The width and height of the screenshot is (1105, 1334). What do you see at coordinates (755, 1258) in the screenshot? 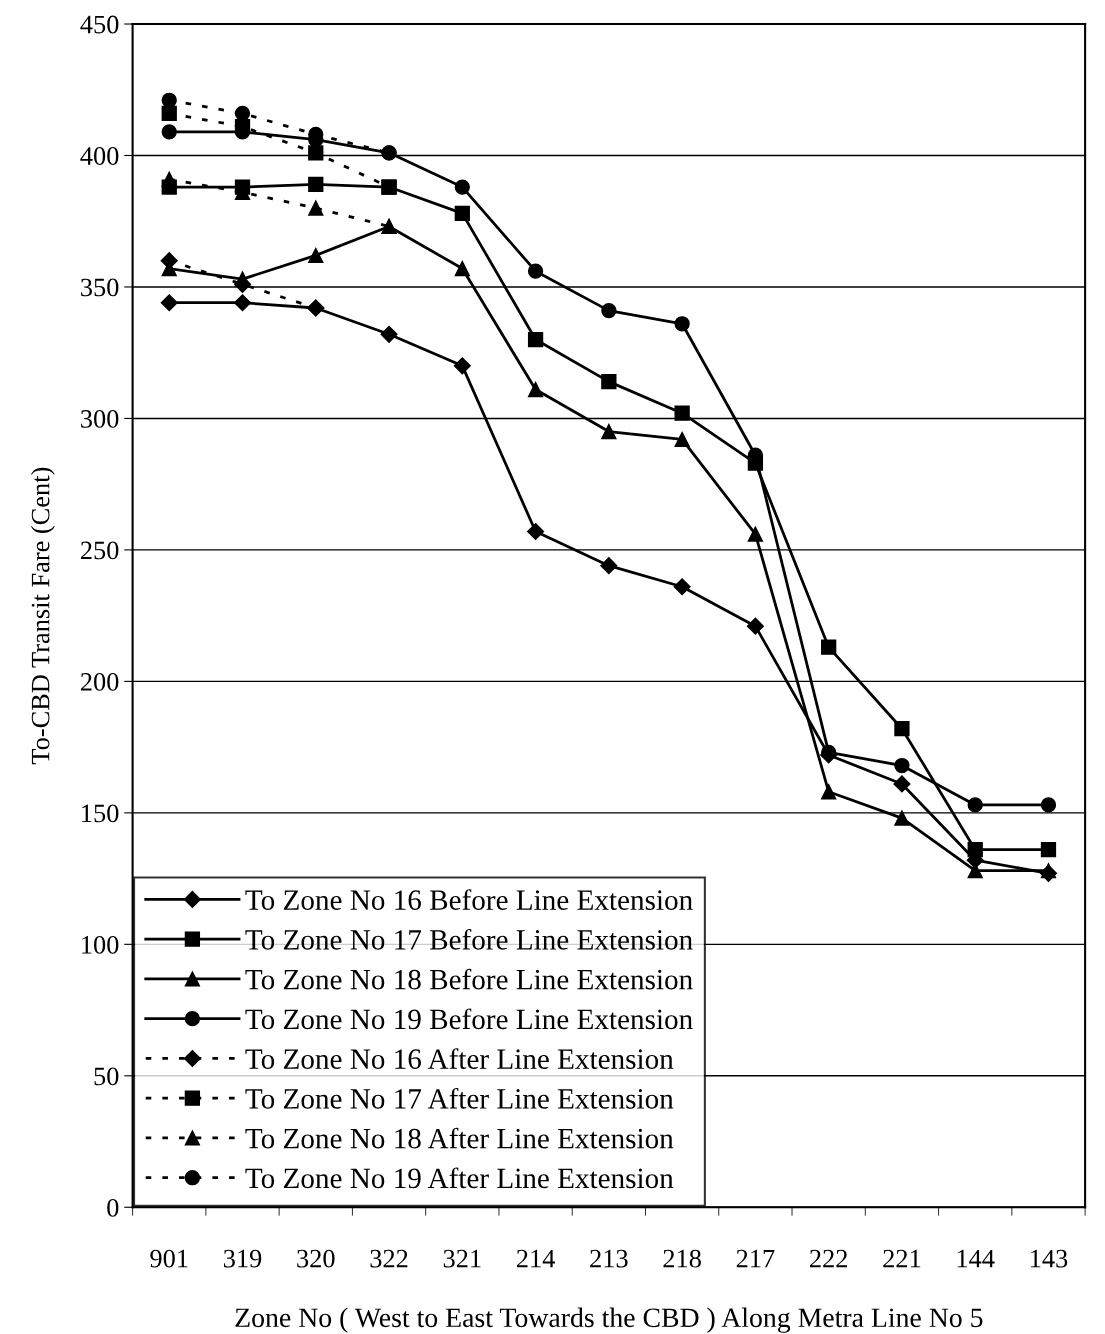
I see `x-tick-label: 217` at bounding box center [755, 1258].